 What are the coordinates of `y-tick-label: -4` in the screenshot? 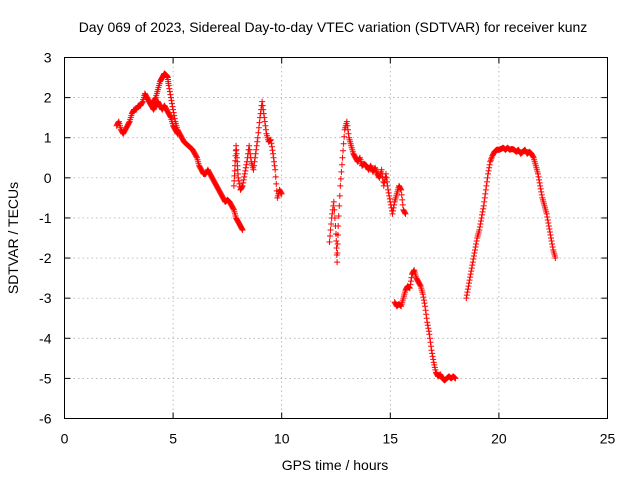 It's located at (45, 338).